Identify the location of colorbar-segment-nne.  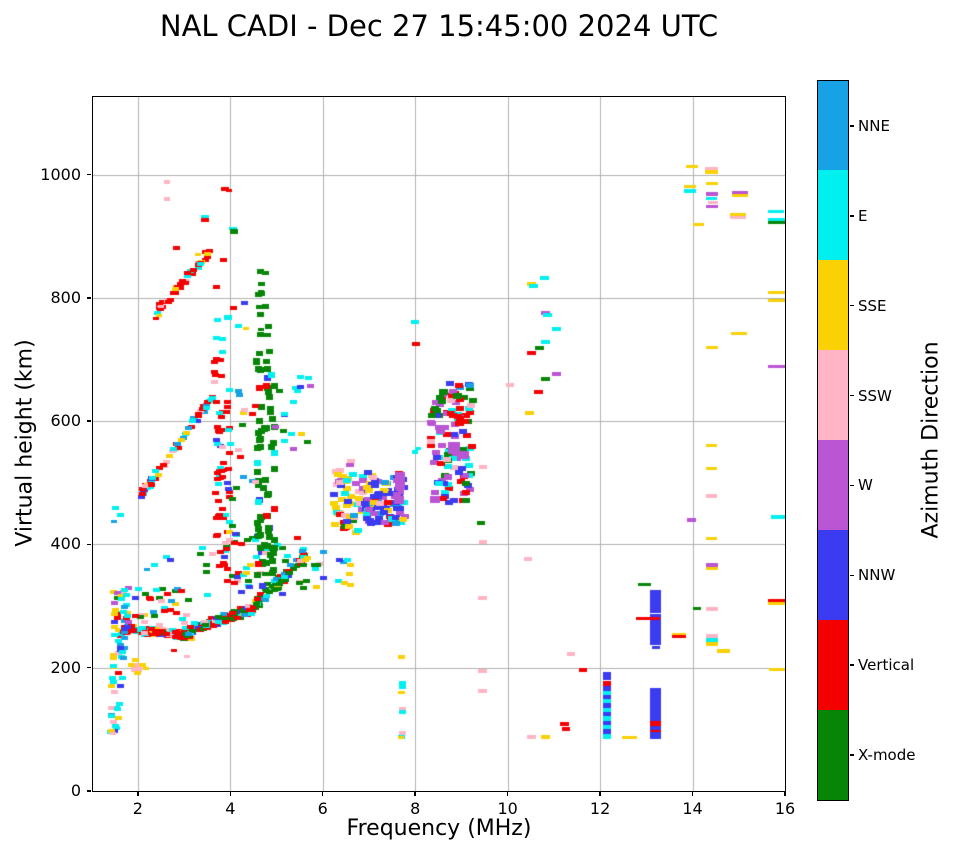
(832, 125).